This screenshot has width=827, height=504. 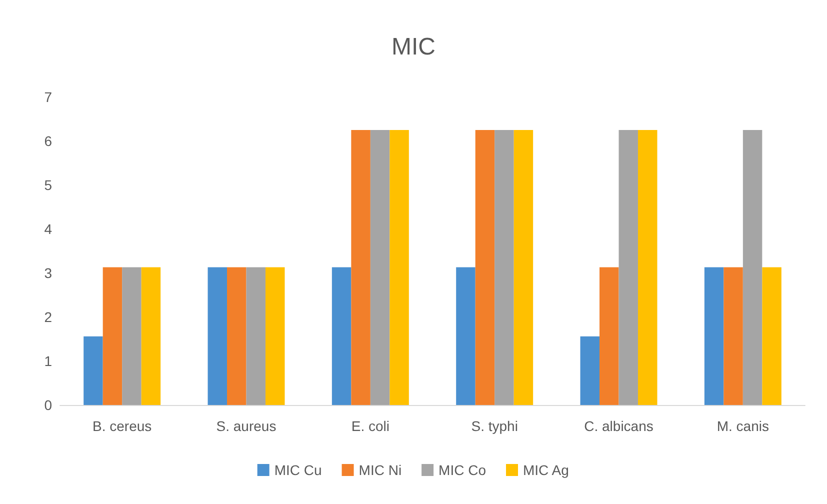 What do you see at coordinates (742, 426) in the screenshot?
I see `x-tick-label: M. canis` at bounding box center [742, 426].